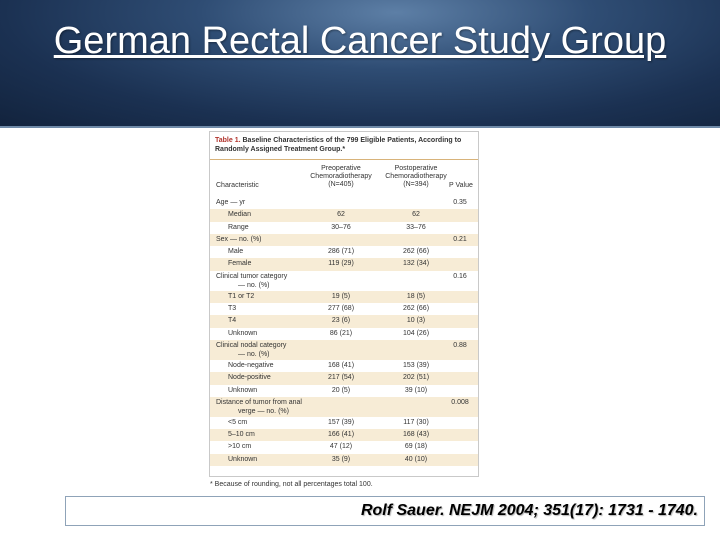 This screenshot has width=720, height=540. What do you see at coordinates (240, 447) in the screenshot?
I see `row-characteristic: >10 cm` at bounding box center [240, 447].